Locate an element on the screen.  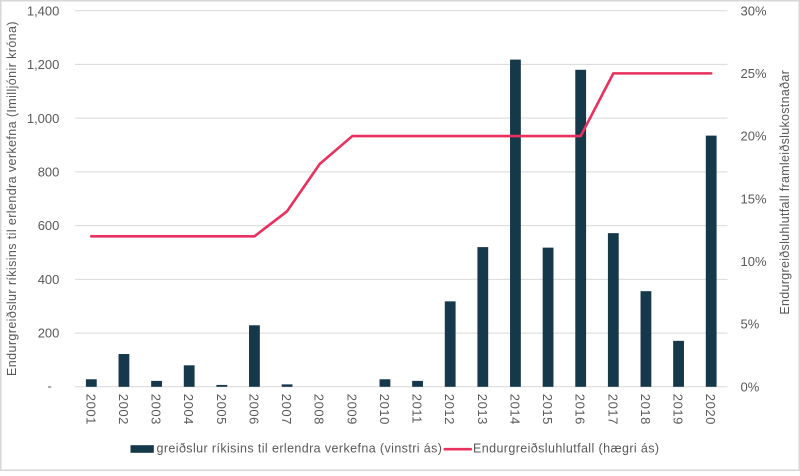
svg-text: 2010 is located at coordinates (384, 409).